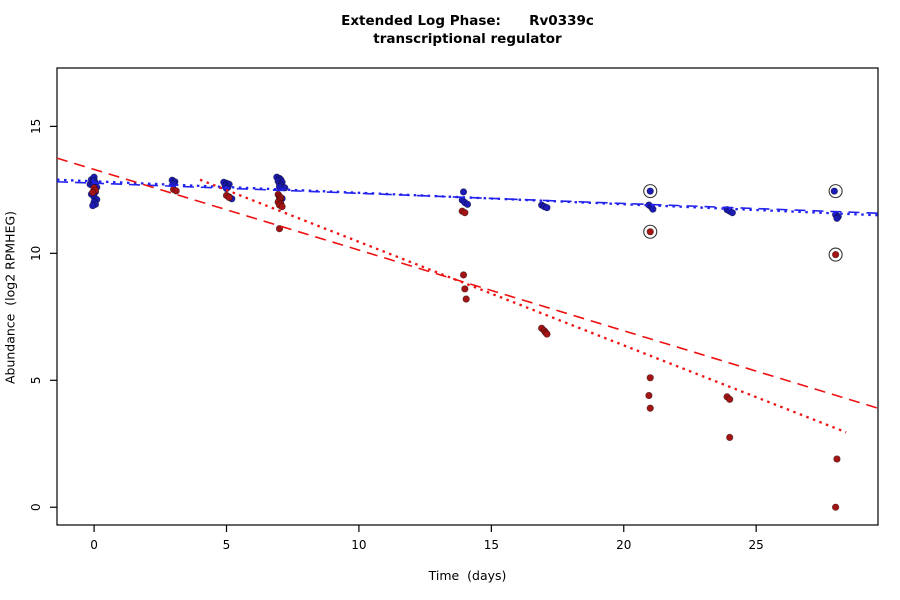  What do you see at coordinates (467, 21) in the screenshot?
I see `chart-title-line1: Extended Log Phase: Rv0339c` at bounding box center [467, 21].